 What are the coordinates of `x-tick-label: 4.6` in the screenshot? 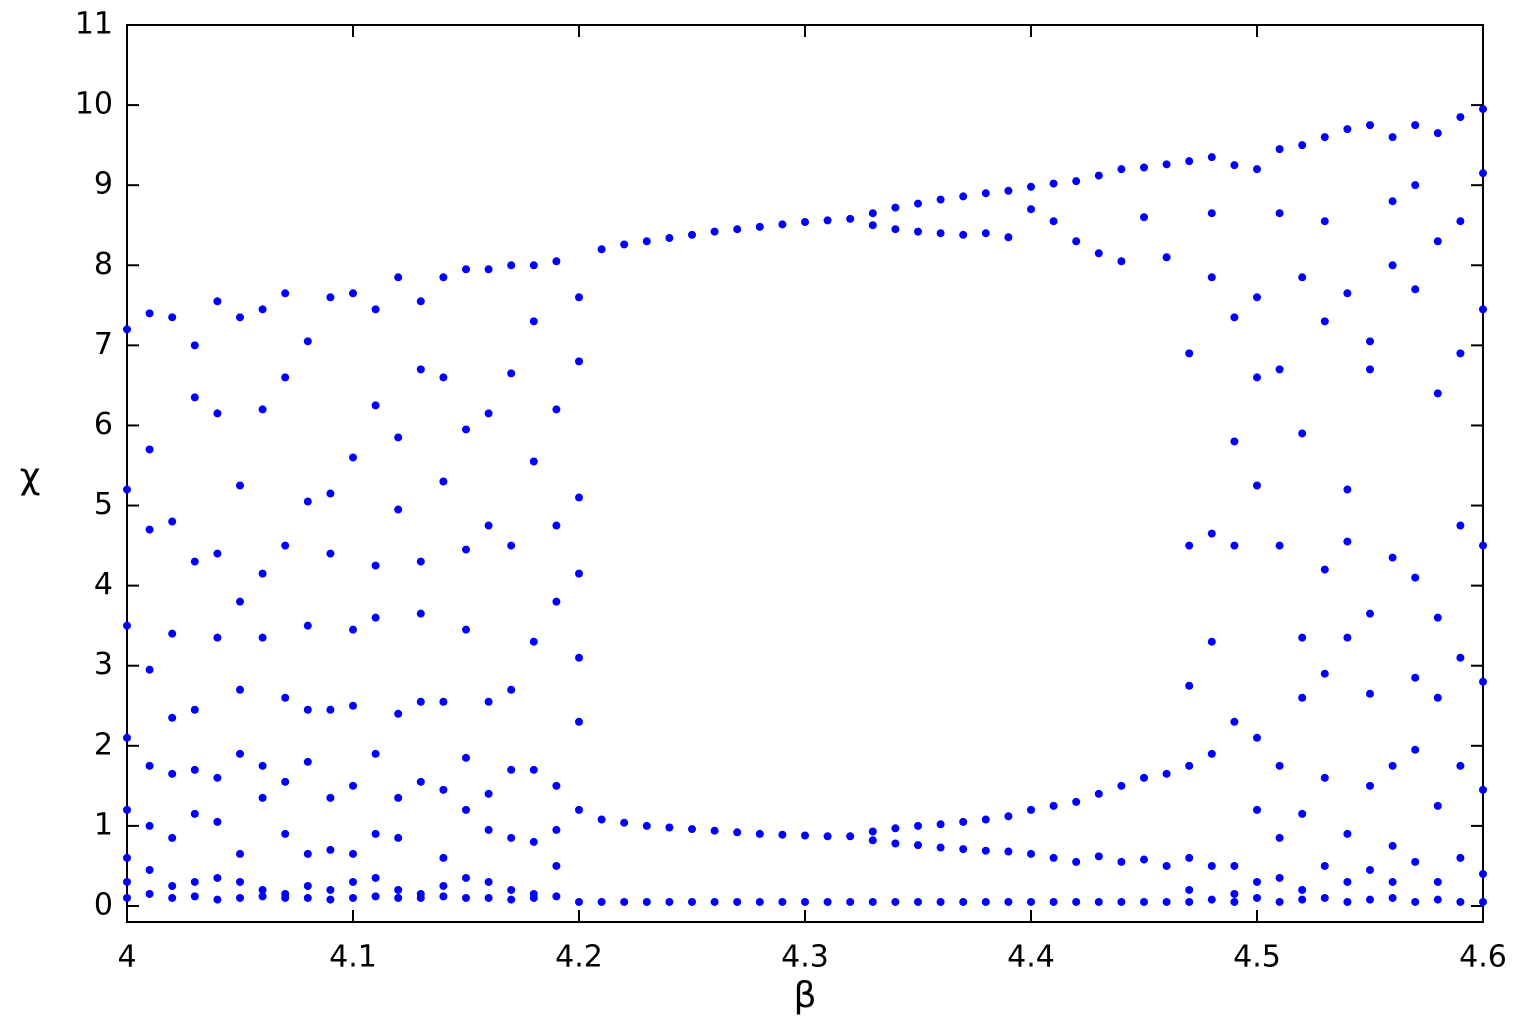 It's located at (1483, 957).